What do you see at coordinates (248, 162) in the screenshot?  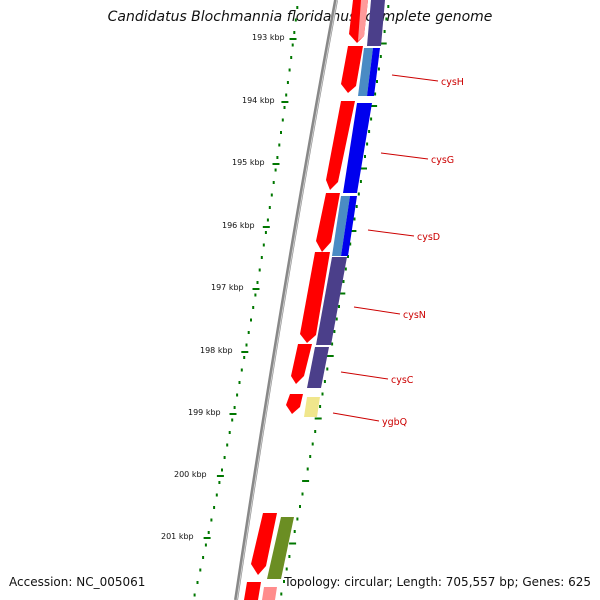 I see `tick-label-195: 195 kbp` at bounding box center [248, 162].